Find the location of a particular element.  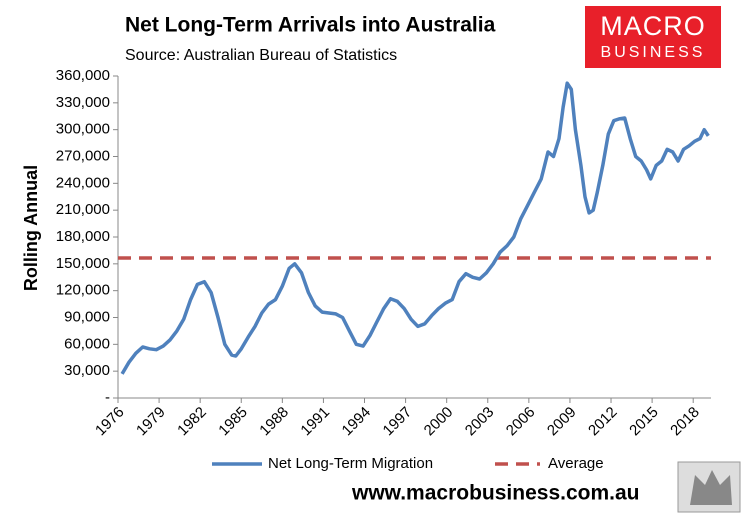

logo-box is located at coordinates (653, 37).